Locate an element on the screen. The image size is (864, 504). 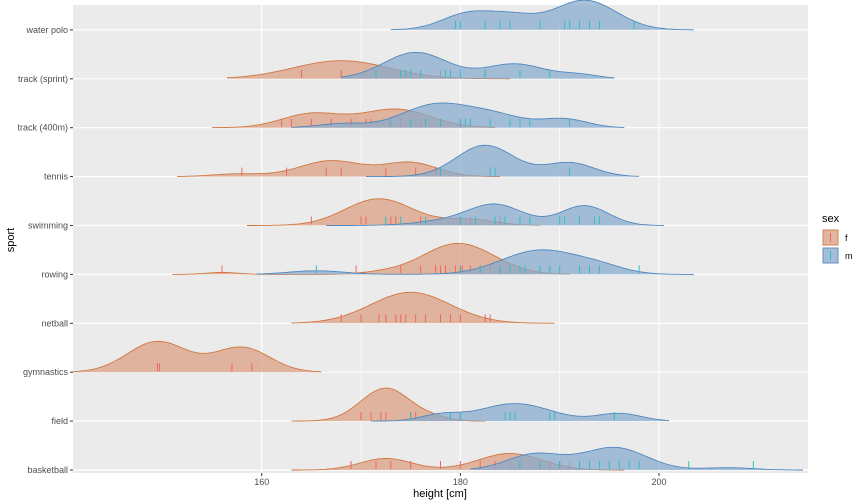
legend: sex fm is located at coordinates (837, 238).